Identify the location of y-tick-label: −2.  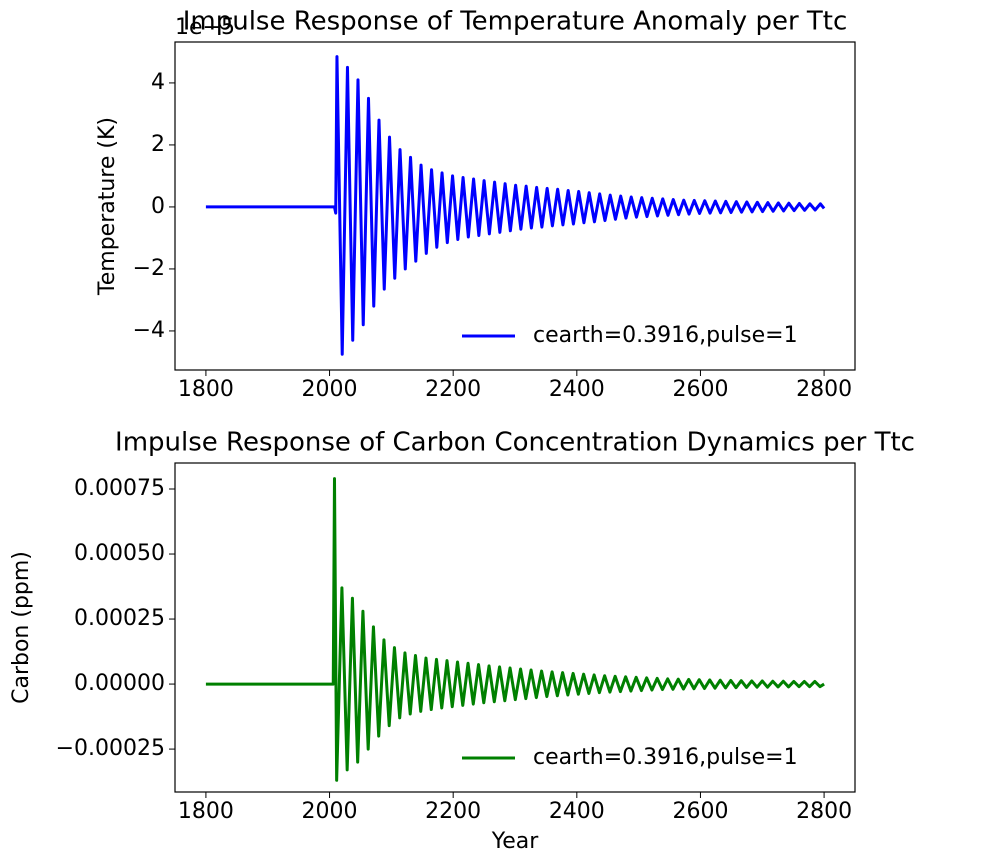
(149, 268).